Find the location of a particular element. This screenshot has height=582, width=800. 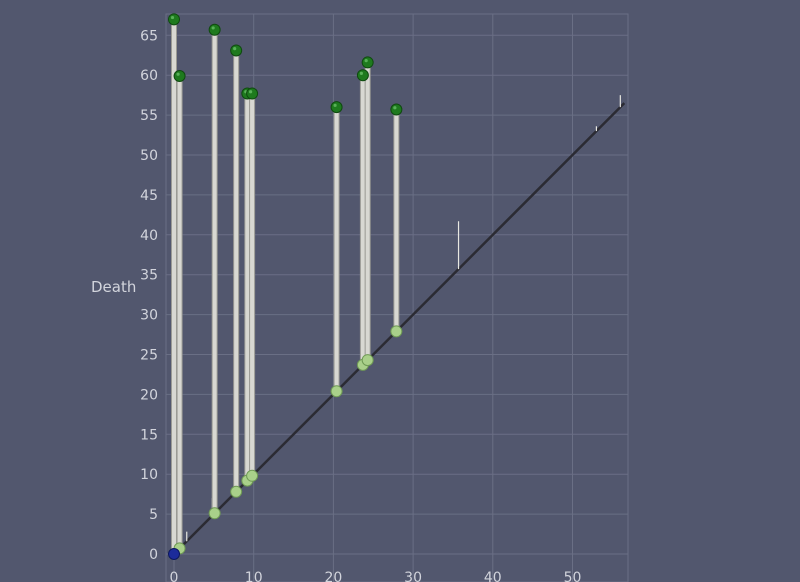

y-tick-label: 35 is located at coordinates (149, 276).